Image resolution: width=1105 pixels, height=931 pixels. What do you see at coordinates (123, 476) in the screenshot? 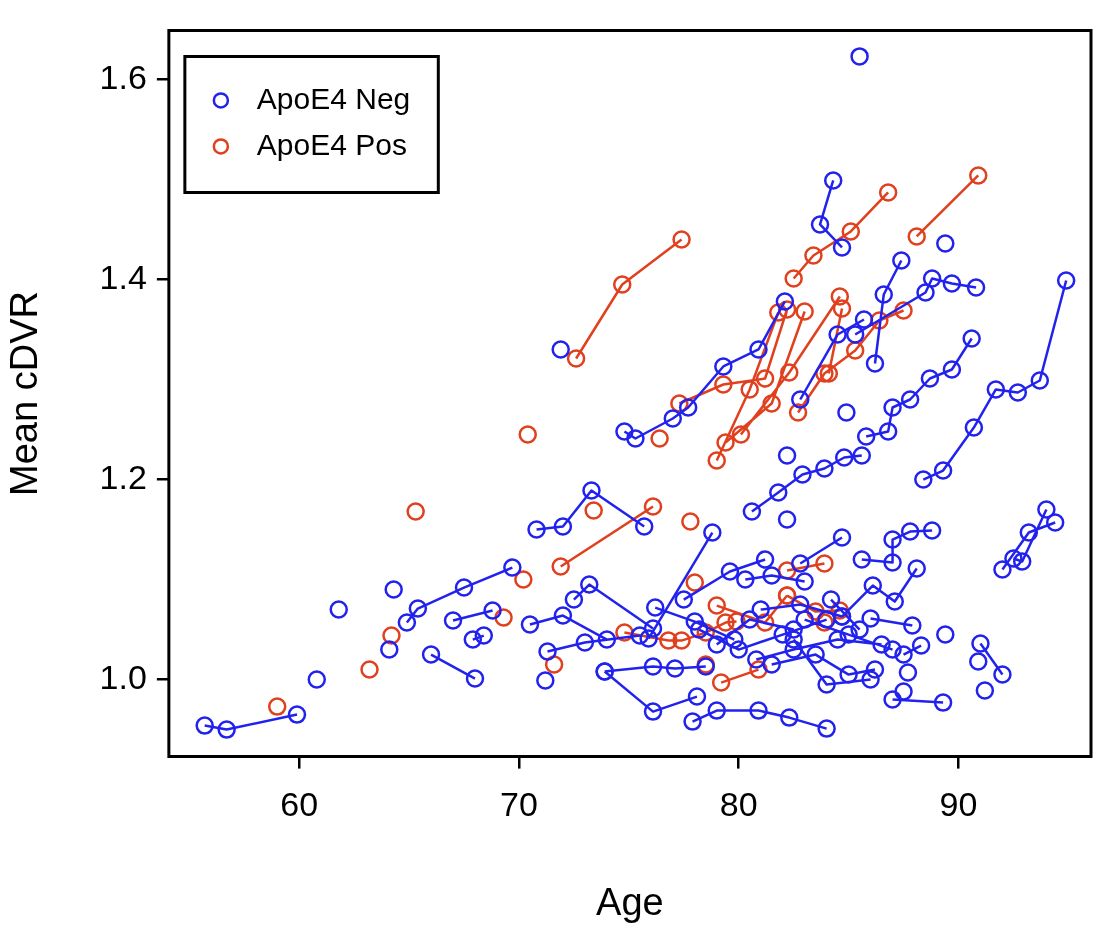
I see `y-tick-label: 1.2` at bounding box center [123, 476].